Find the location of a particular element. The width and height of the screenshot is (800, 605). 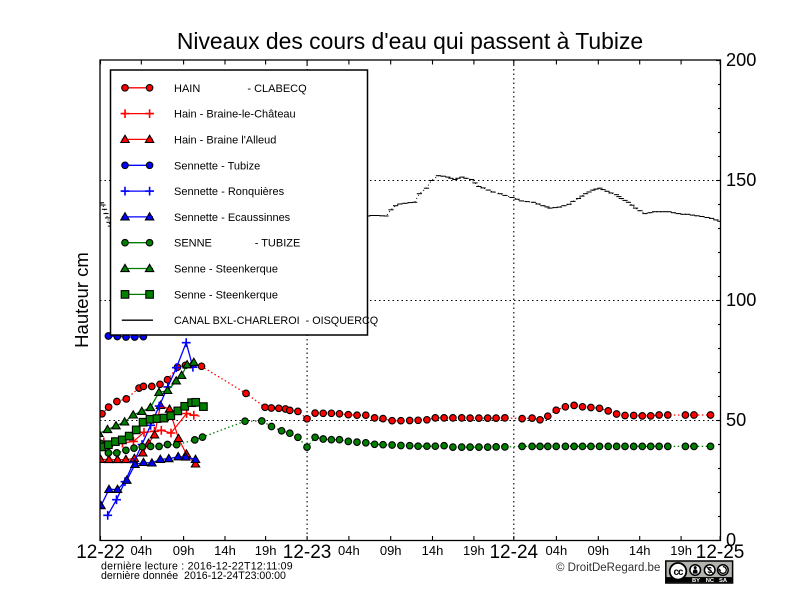

svg-text: - CLABECQ is located at coordinates (277, 89).